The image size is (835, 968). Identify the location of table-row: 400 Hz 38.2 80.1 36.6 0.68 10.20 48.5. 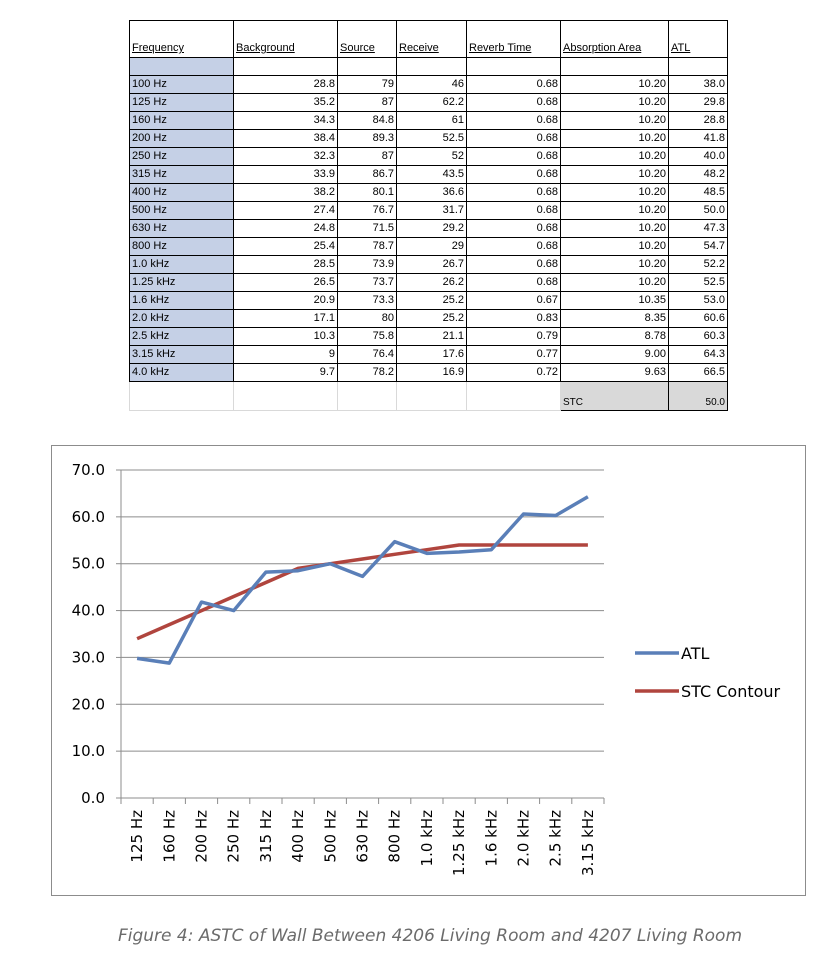
(428, 192).